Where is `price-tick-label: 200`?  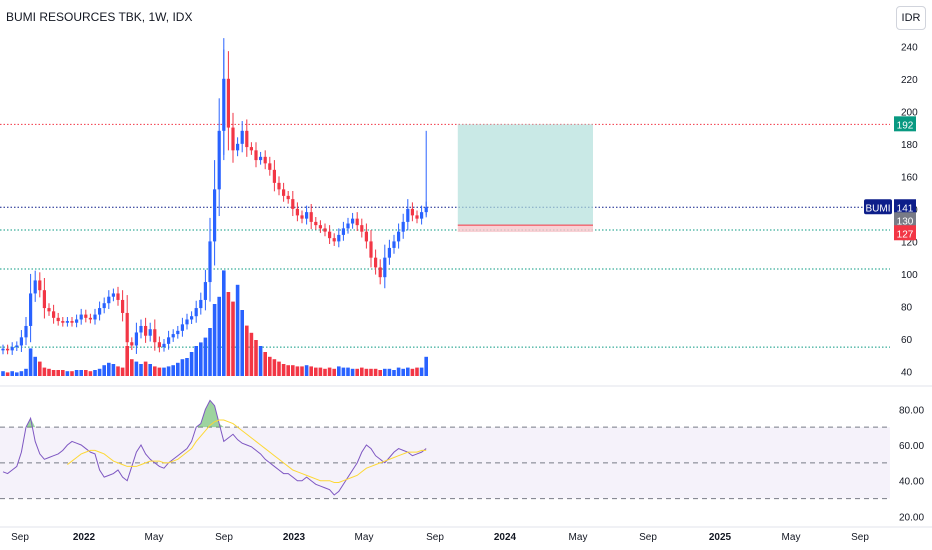 price-tick-label: 200 is located at coordinates (909, 112).